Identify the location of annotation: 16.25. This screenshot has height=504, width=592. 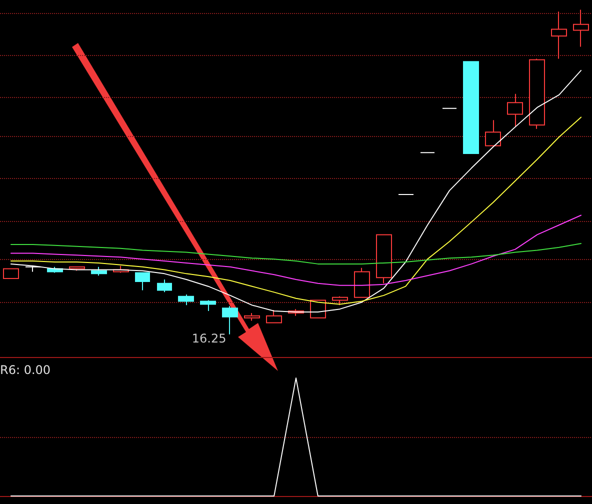
(209, 338).